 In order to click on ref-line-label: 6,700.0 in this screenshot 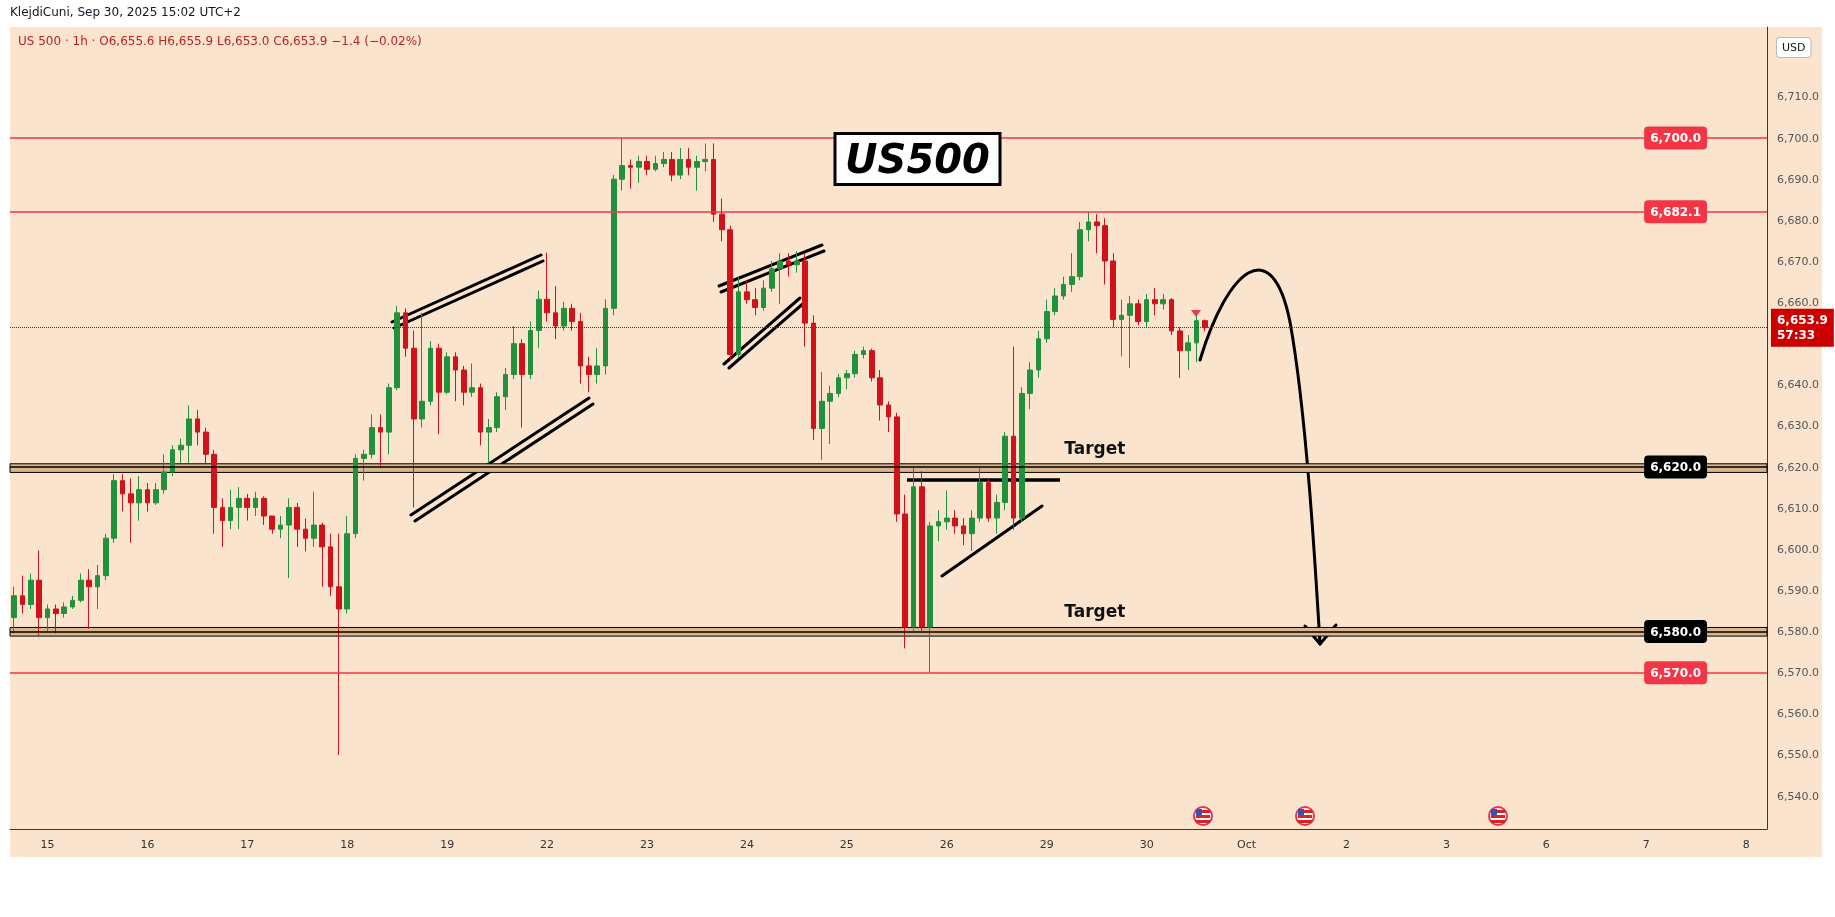, I will do `click(1675, 138)`.